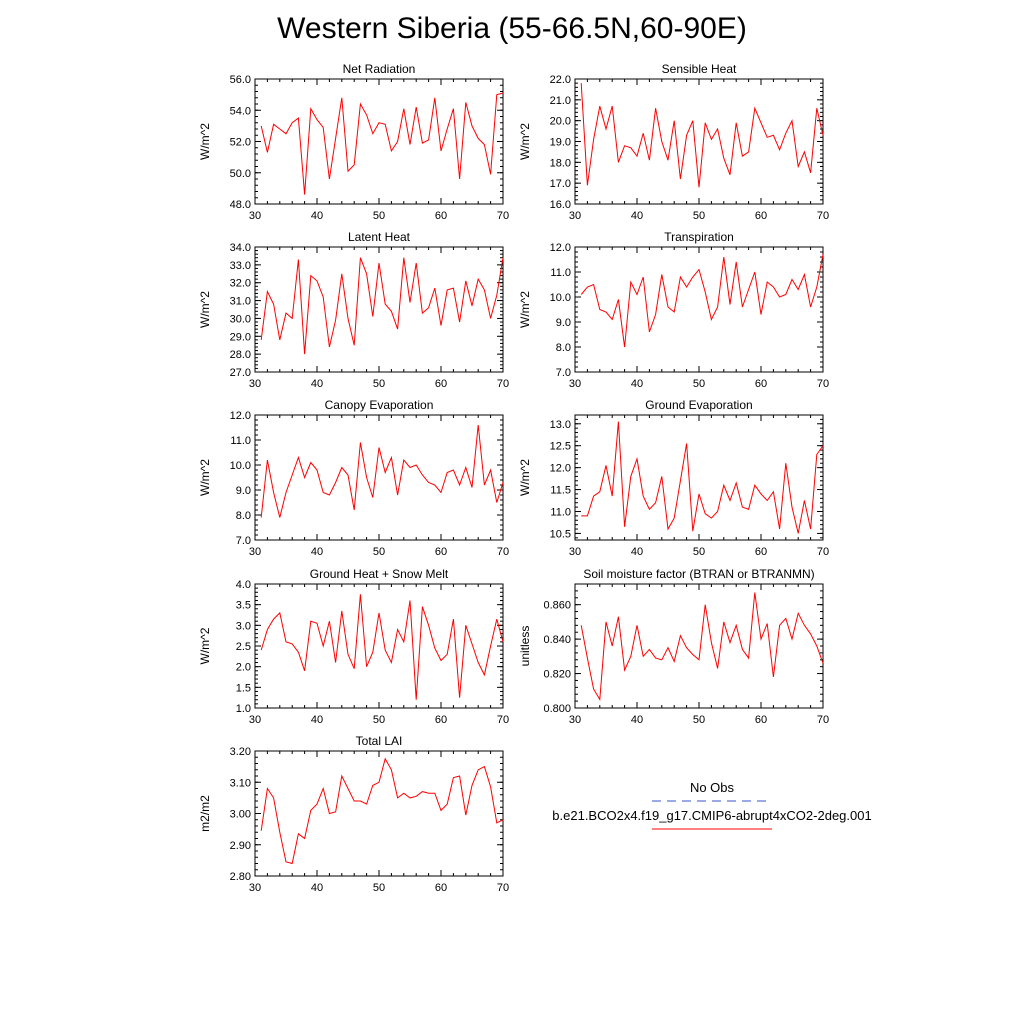 This screenshot has height=1024, width=1024. Describe the element at coordinates (560, 143) in the screenshot. I see `y-tick-label: 19.0` at that location.